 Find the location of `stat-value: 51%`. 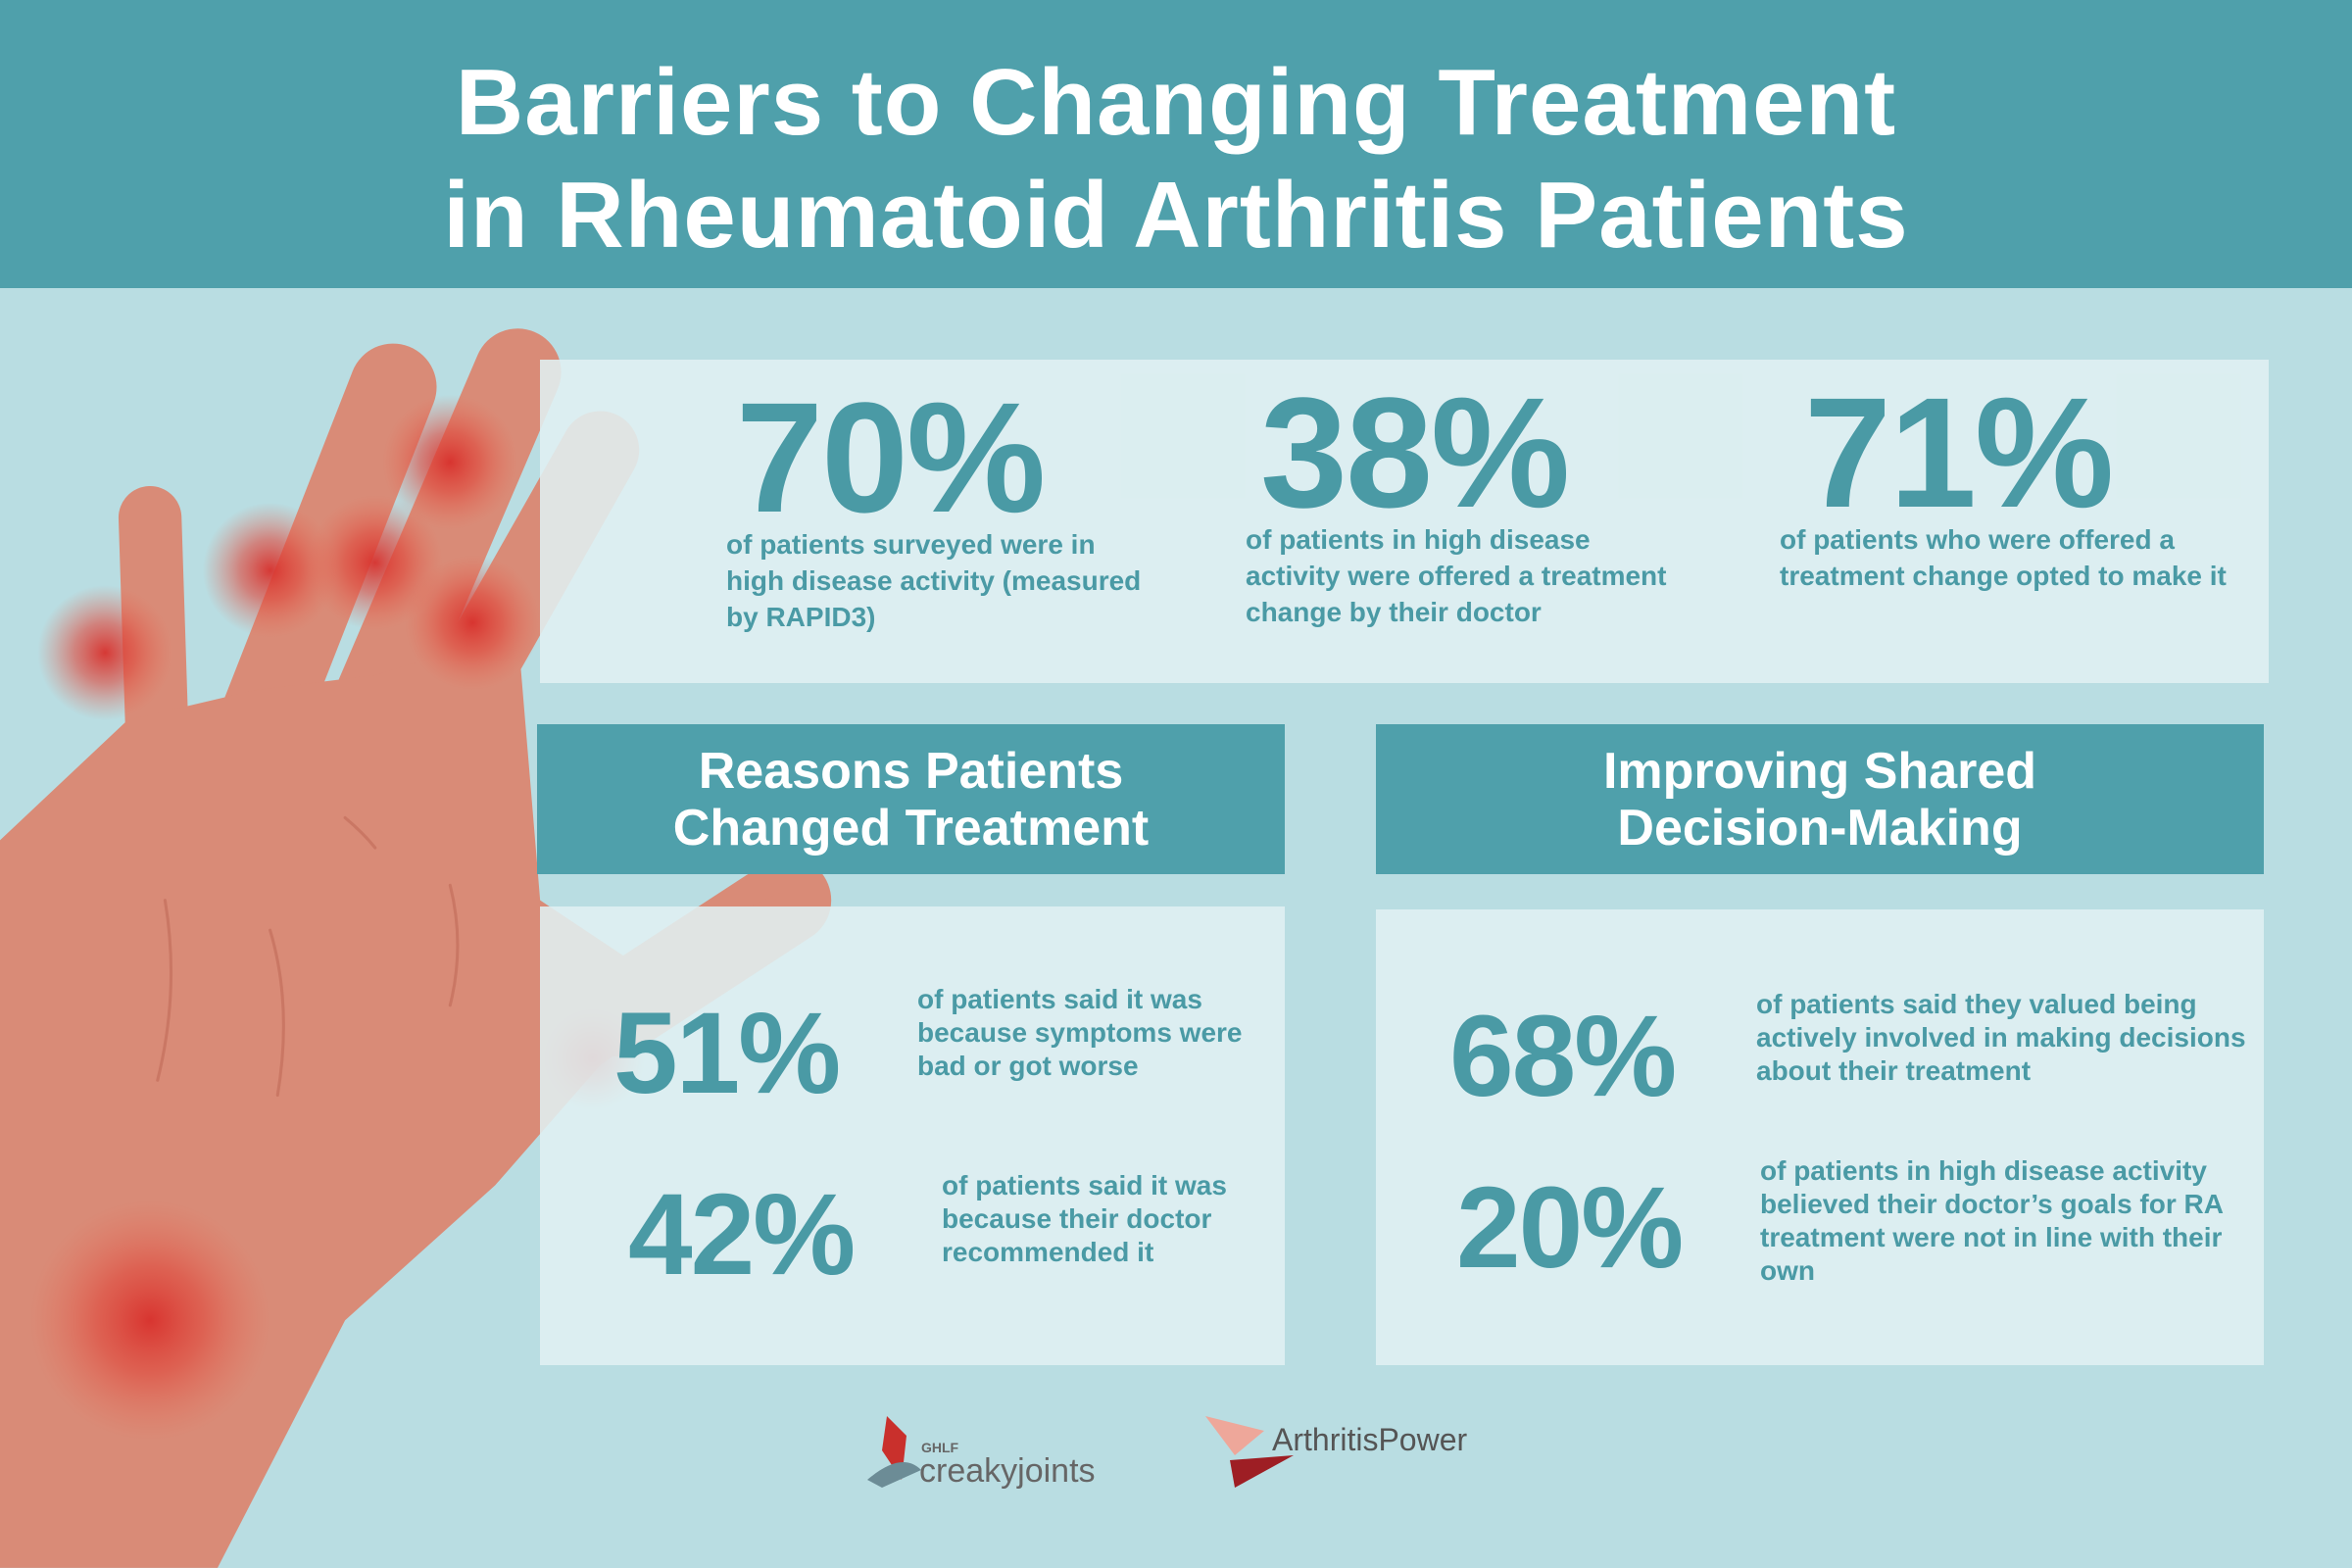

stat-value: 51% is located at coordinates (727, 1053).